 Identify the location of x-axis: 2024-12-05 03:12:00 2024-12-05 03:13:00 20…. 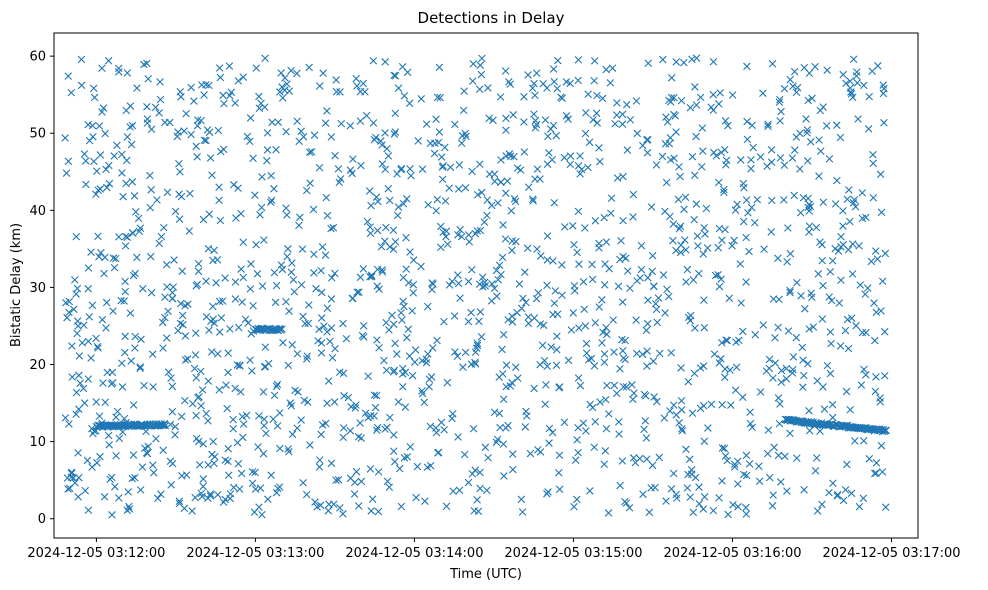
(494, 549).